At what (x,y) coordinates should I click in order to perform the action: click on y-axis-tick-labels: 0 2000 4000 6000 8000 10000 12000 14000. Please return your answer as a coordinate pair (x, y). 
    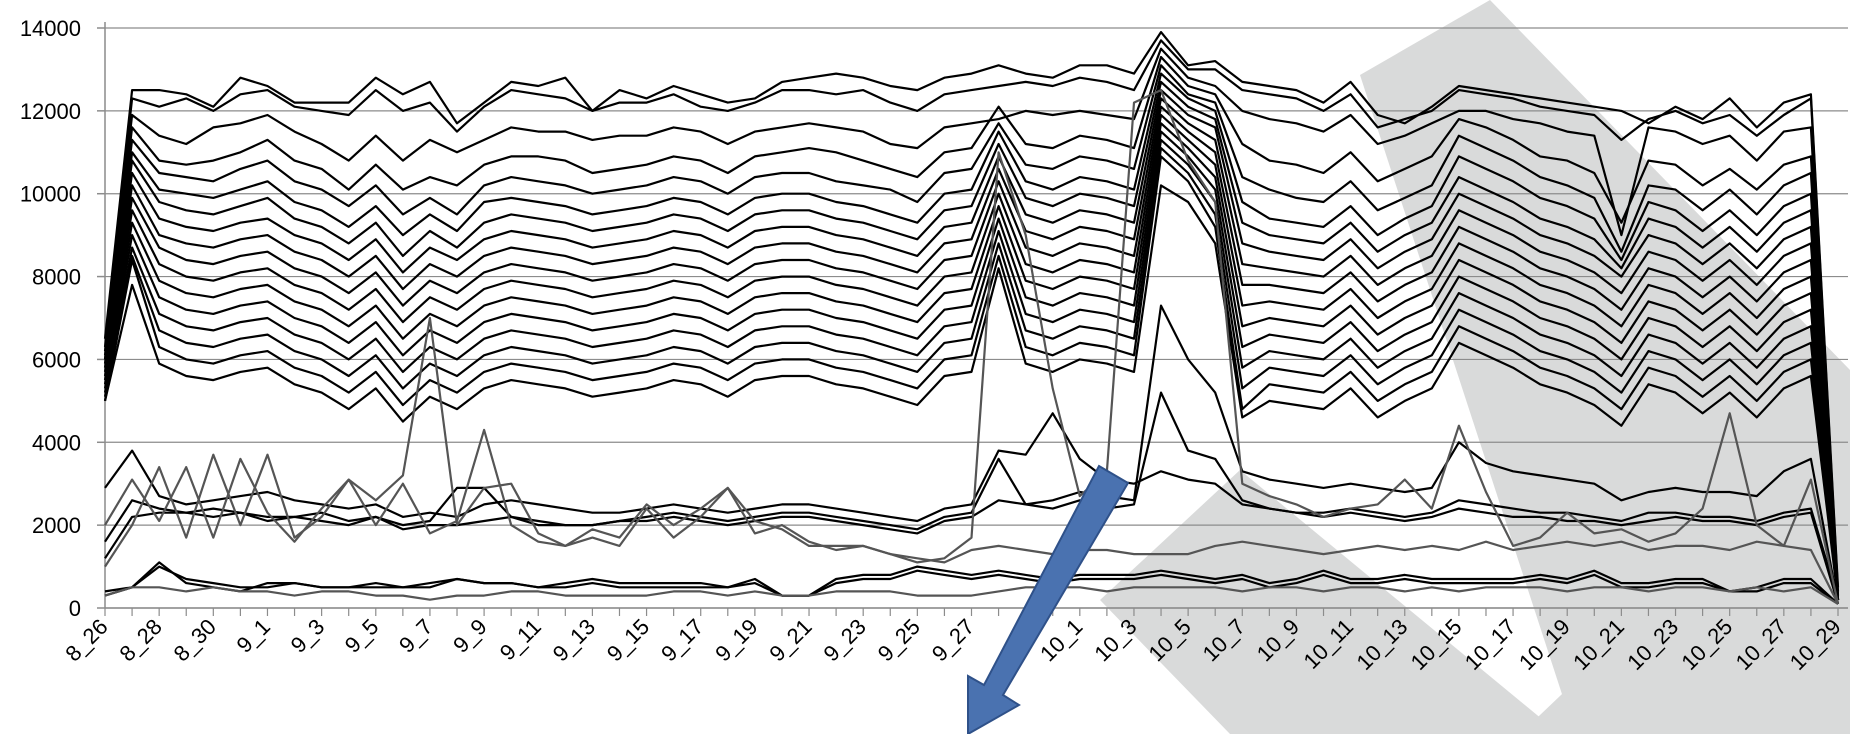
    Looking at the image, I should click on (50, 318).